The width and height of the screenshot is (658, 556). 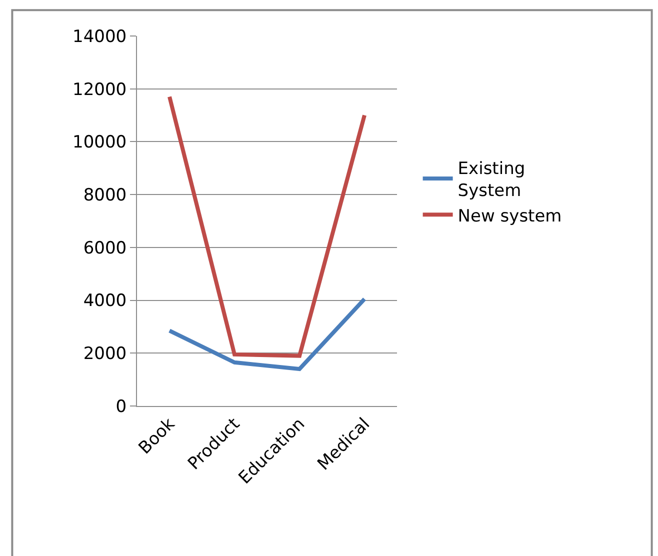 What do you see at coordinates (105, 196) in the screenshot?
I see `y-tick-label: 8000` at bounding box center [105, 196].